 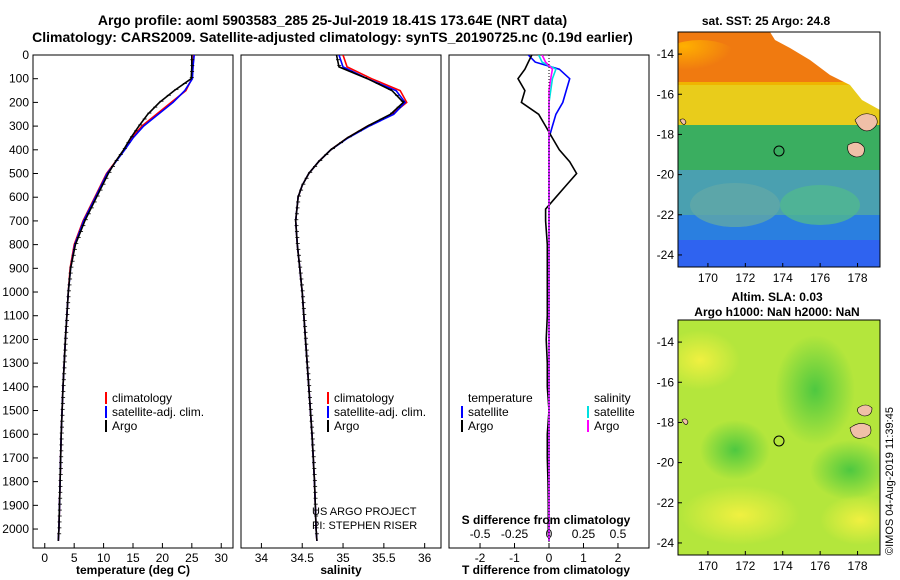 What do you see at coordinates (666, 175) in the screenshot?
I see `sst-lat-label: -20` at bounding box center [666, 175].